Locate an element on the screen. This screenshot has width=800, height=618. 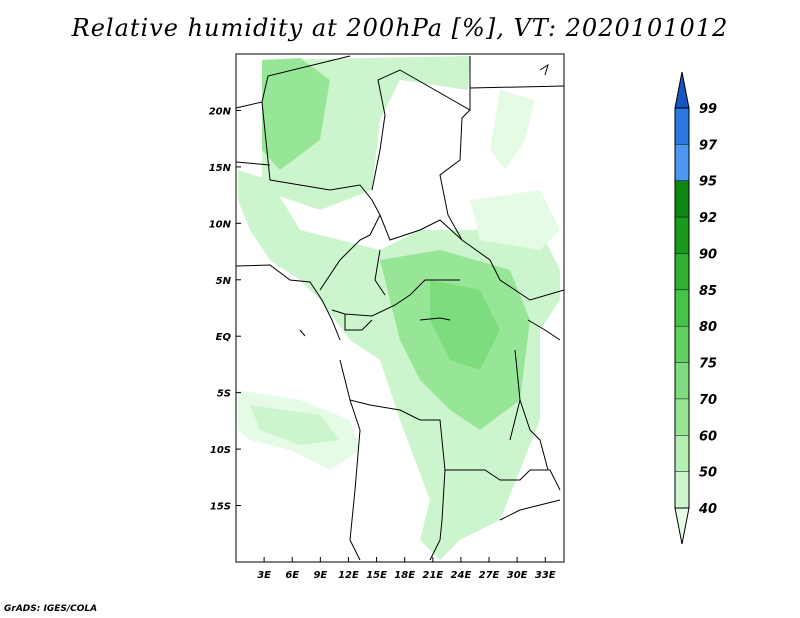
colorbar-label: 90 is located at coordinates (708, 254).